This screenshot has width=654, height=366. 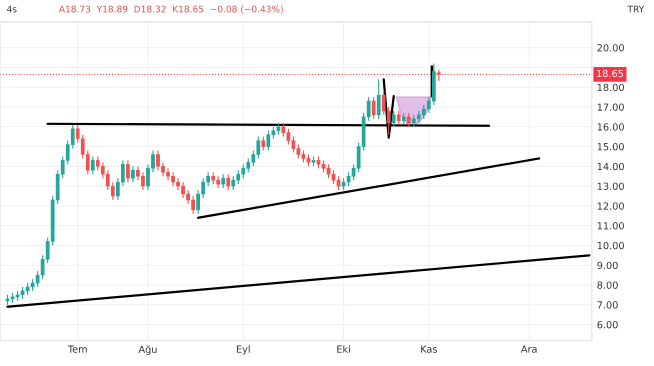 What do you see at coordinates (343, 349) in the screenshot?
I see `x-tick-label: Eki` at bounding box center [343, 349].